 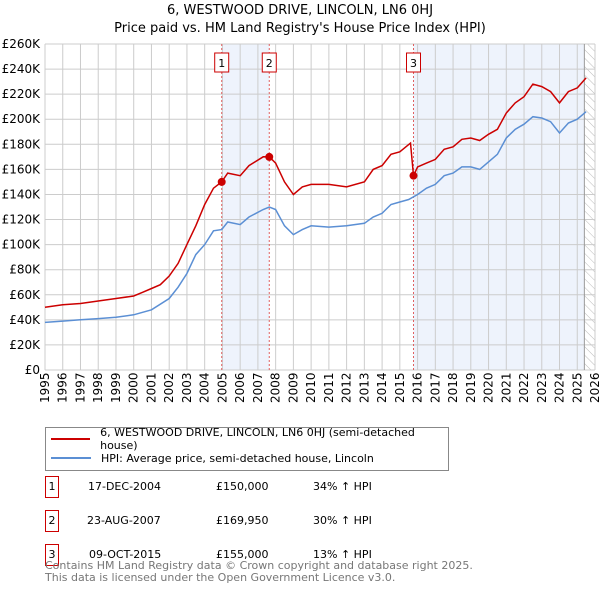 What do you see at coordinates (347, 387) in the screenshot?
I see `x-tick-label: 2012` at bounding box center [347, 387].